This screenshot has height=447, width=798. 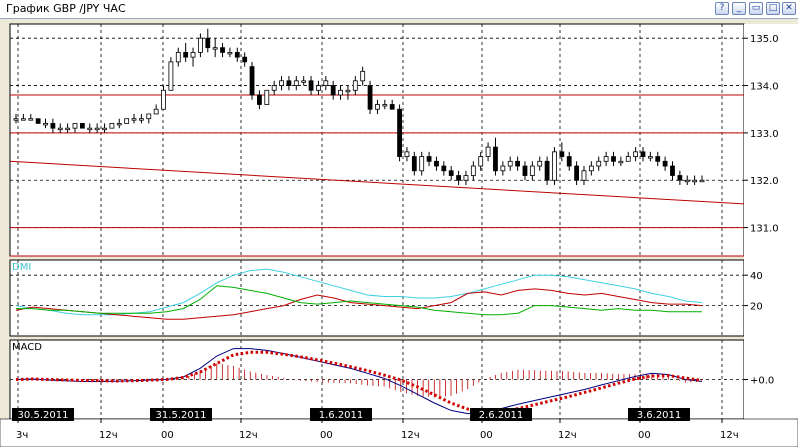 What do you see at coordinates (21, 267) in the screenshot?
I see `dmi-title: DMI` at bounding box center [21, 267].